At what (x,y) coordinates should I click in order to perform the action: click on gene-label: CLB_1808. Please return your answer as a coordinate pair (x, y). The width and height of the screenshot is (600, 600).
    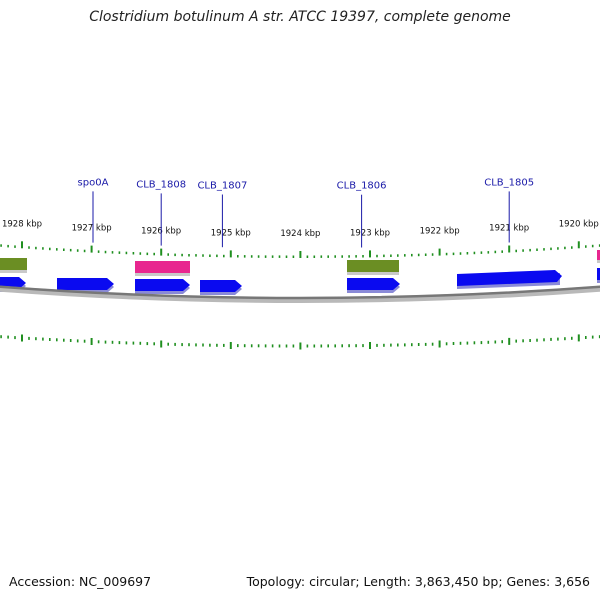
    Looking at the image, I should click on (161, 212).